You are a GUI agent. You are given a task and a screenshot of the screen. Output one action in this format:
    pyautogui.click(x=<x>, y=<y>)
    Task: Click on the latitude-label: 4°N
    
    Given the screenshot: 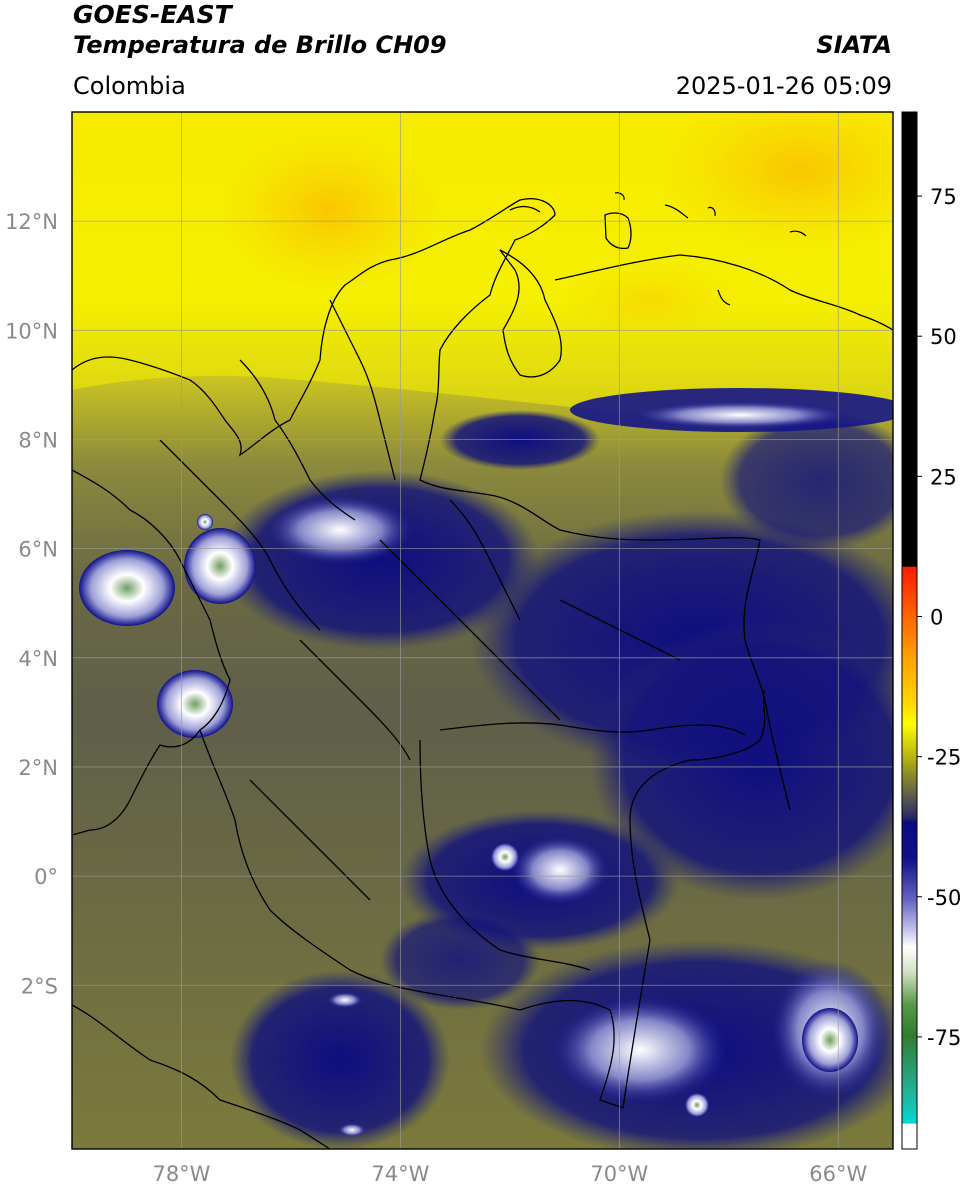 What is the action you would take?
    pyautogui.click(x=38, y=659)
    